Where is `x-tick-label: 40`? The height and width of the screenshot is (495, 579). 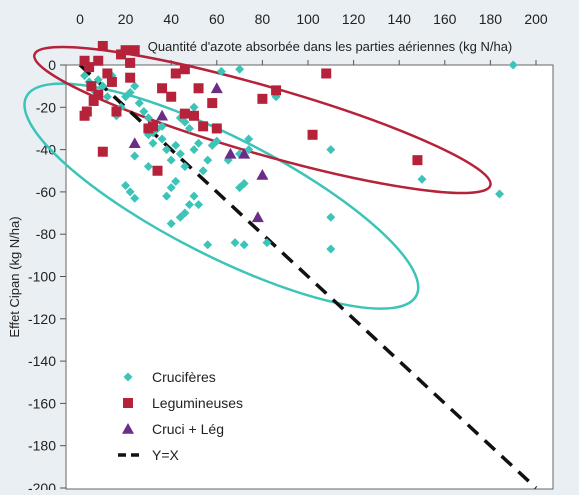 x-tick-label: 40 is located at coordinates (171, 19).